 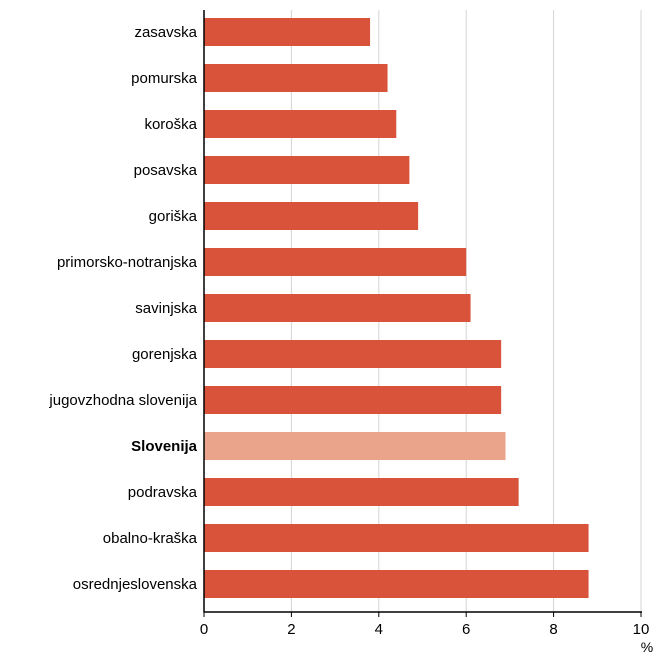 What do you see at coordinates (150, 538) in the screenshot?
I see `category-label: obalno-kraška` at bounding box center [150, 538].